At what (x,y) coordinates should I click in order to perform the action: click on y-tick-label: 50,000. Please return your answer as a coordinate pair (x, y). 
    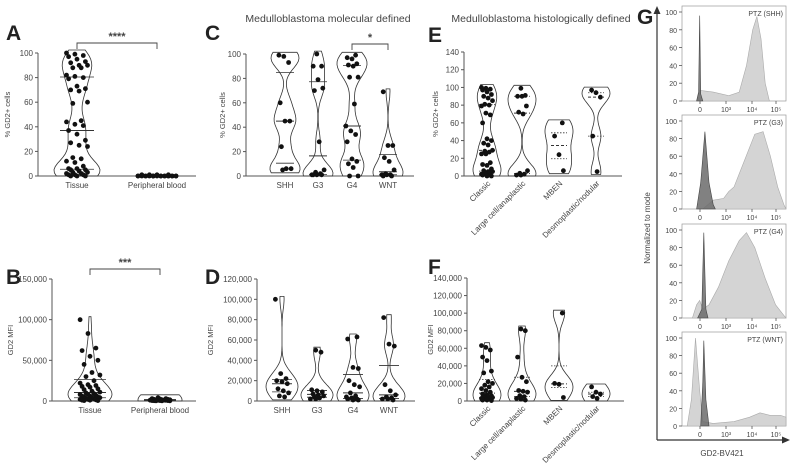
    Looking at the image, I should click on (35, 360).